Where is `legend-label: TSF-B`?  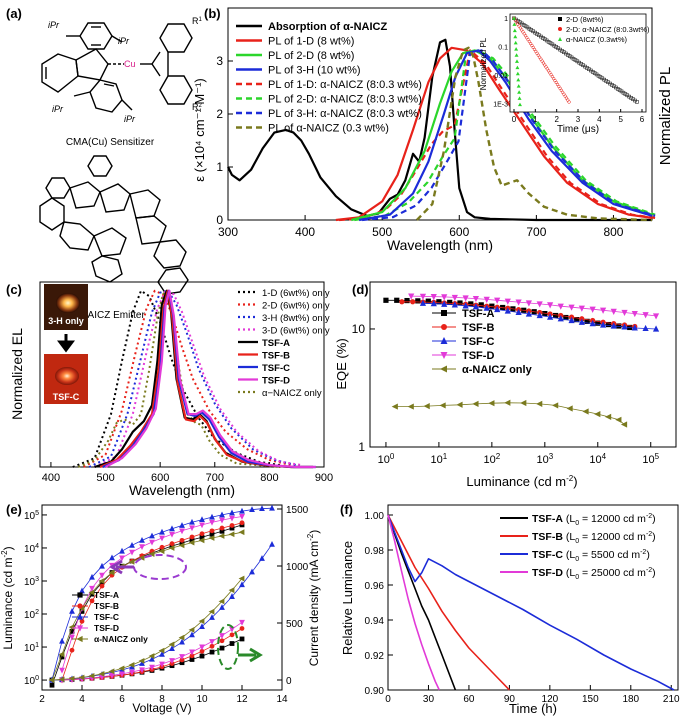 legend-label: TSF-B is located at coordinates (276, 356).